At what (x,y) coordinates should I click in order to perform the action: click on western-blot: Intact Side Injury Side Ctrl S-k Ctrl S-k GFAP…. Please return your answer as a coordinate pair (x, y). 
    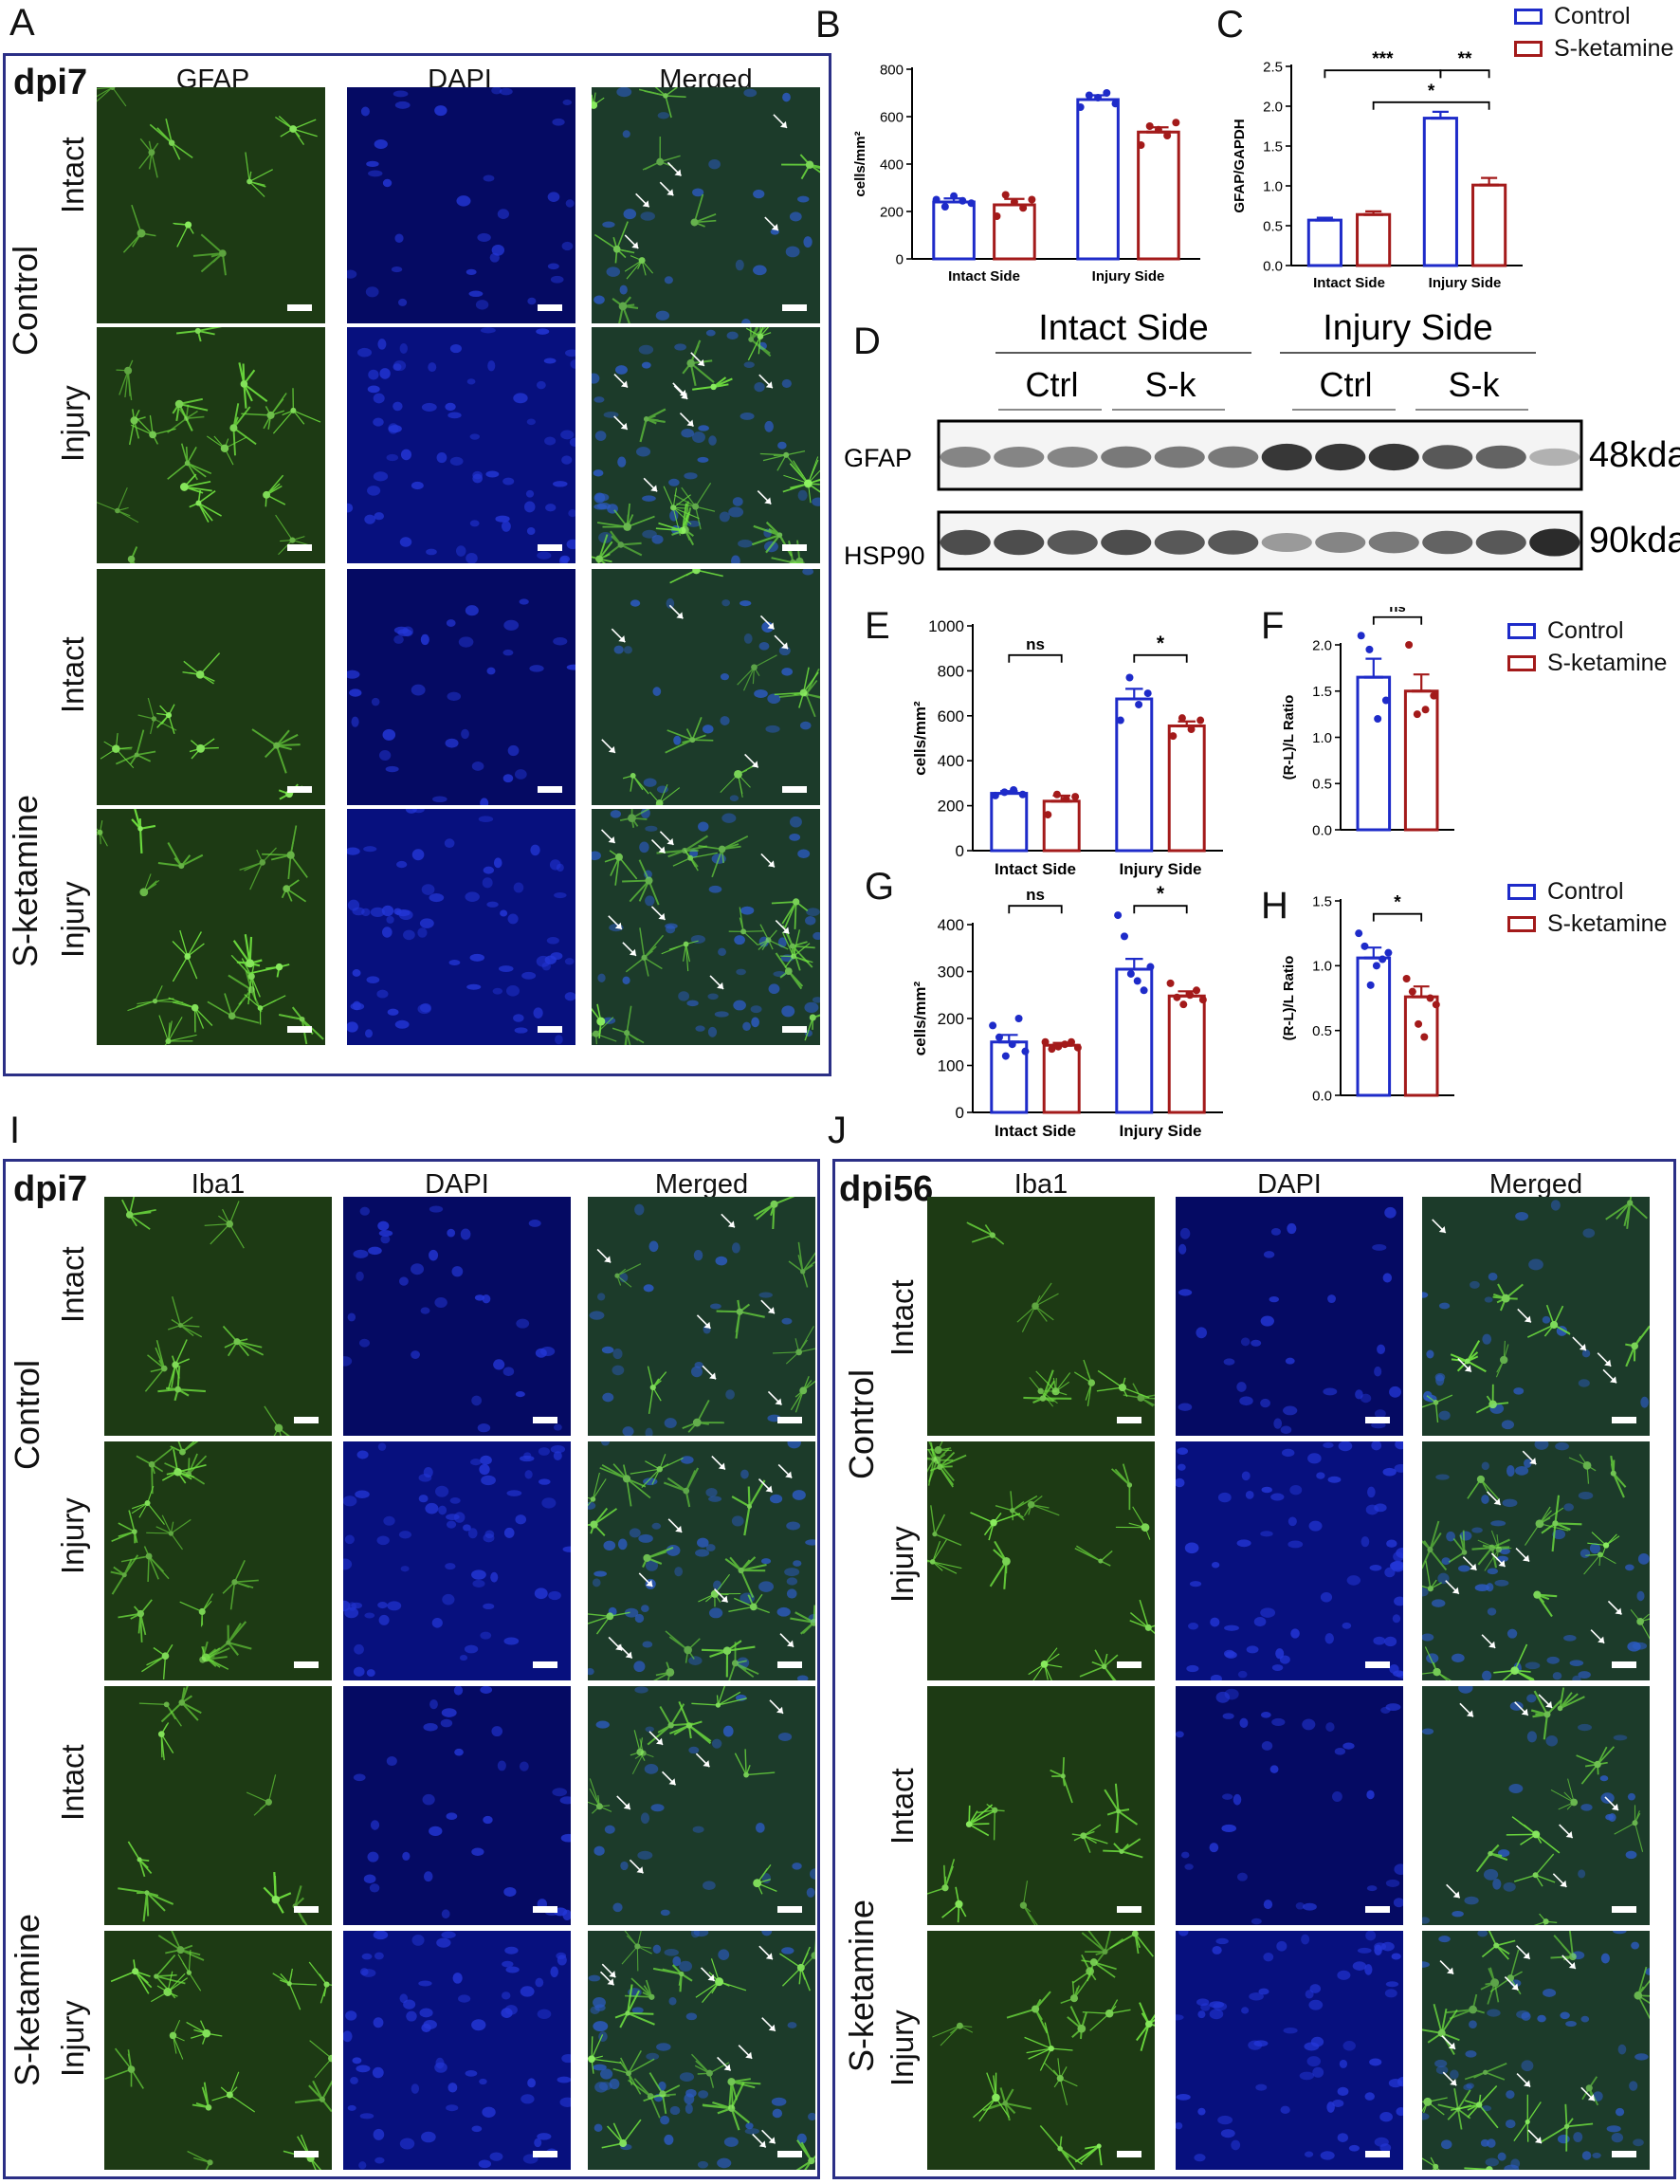
    Looking at the image, I should click on (1262, 440).